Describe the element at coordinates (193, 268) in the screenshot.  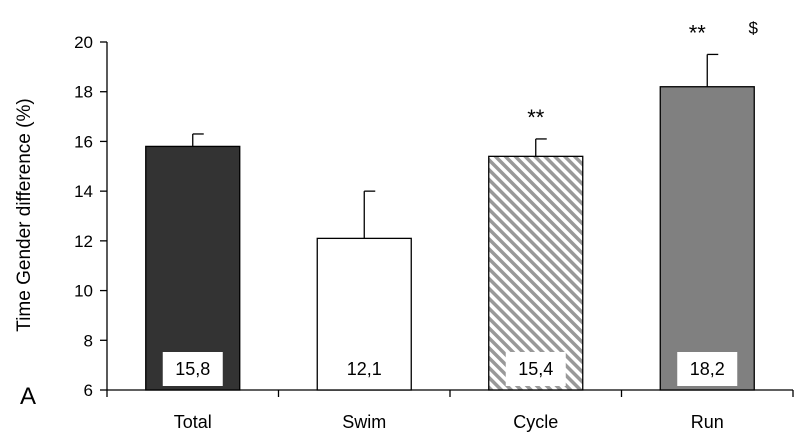
I see `bar-total` at that location.